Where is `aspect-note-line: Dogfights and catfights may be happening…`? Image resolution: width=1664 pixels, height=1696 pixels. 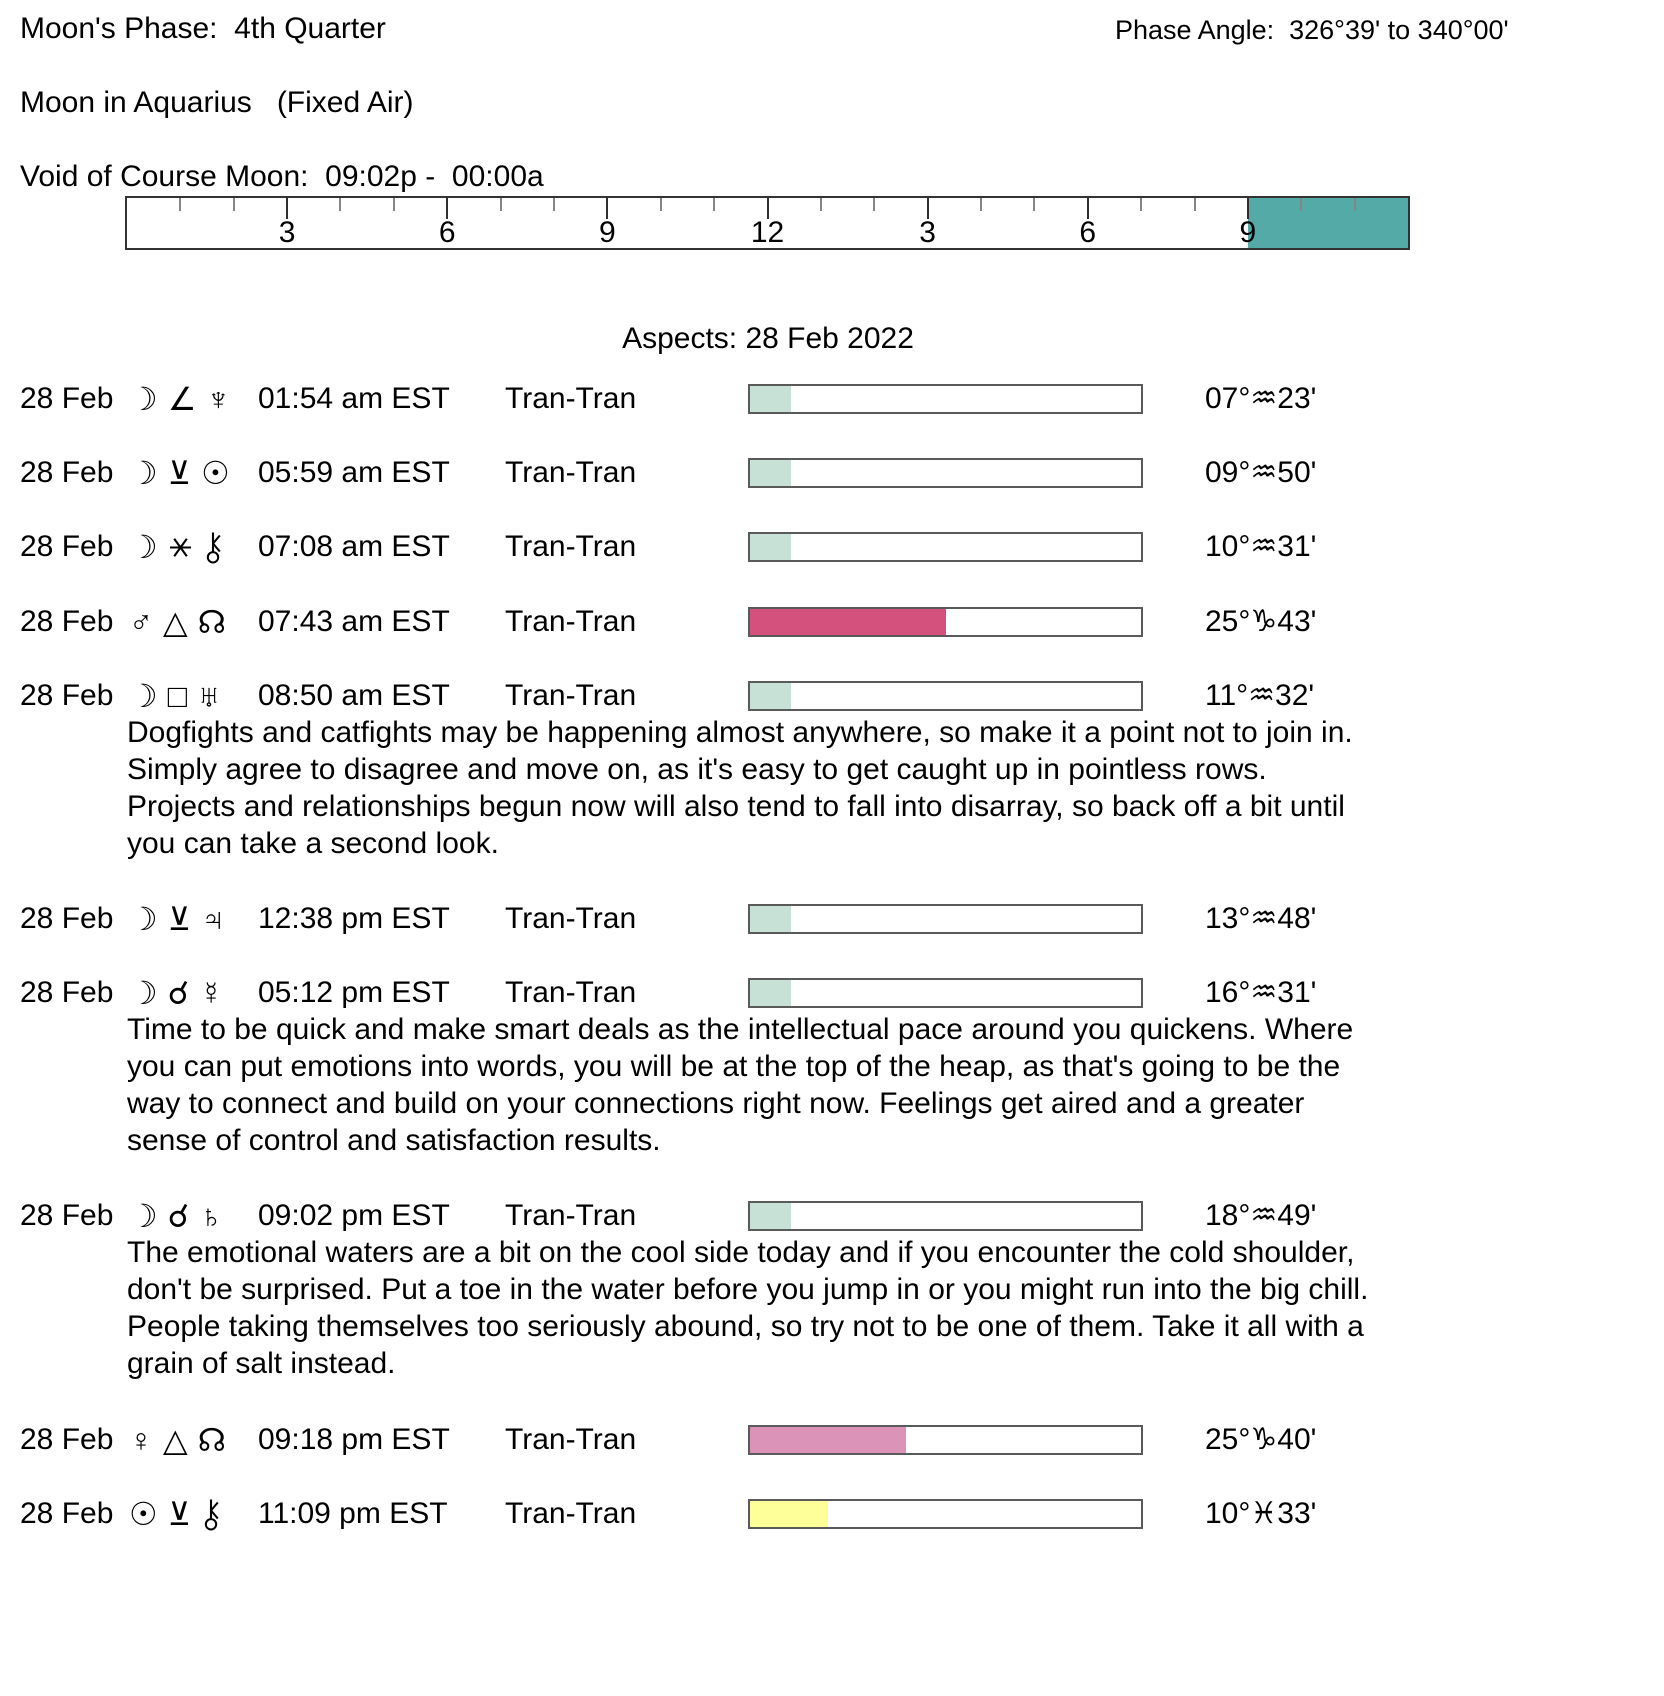
aspect-note-line: Dogfights and catfights may be happening… is located at coordinates (740, 732).